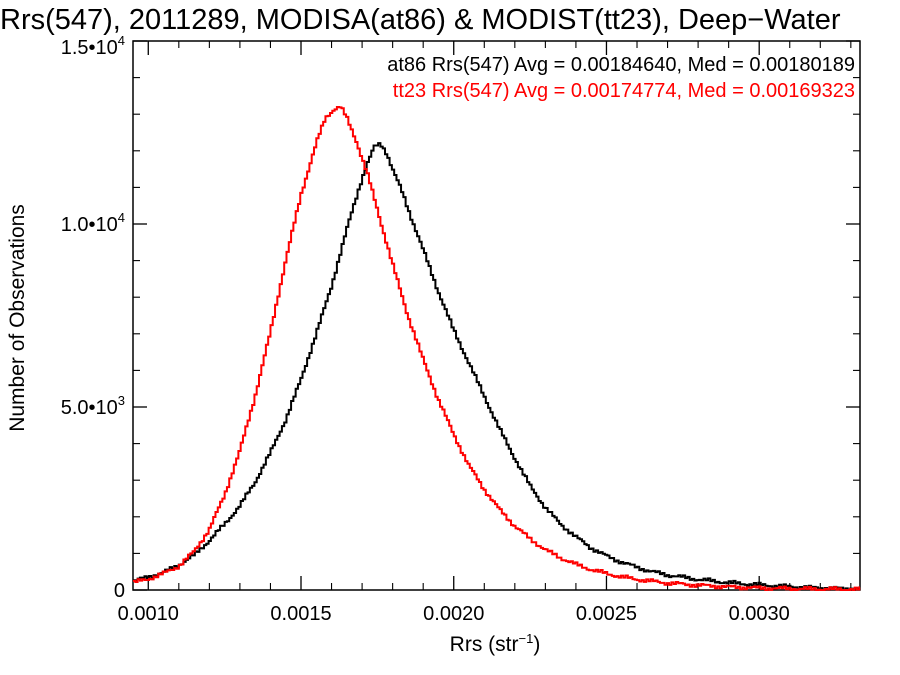 This screenshot has width=900, height=675. I want to click on x-axis-label: Rrs (str−1), so click(495, 643).